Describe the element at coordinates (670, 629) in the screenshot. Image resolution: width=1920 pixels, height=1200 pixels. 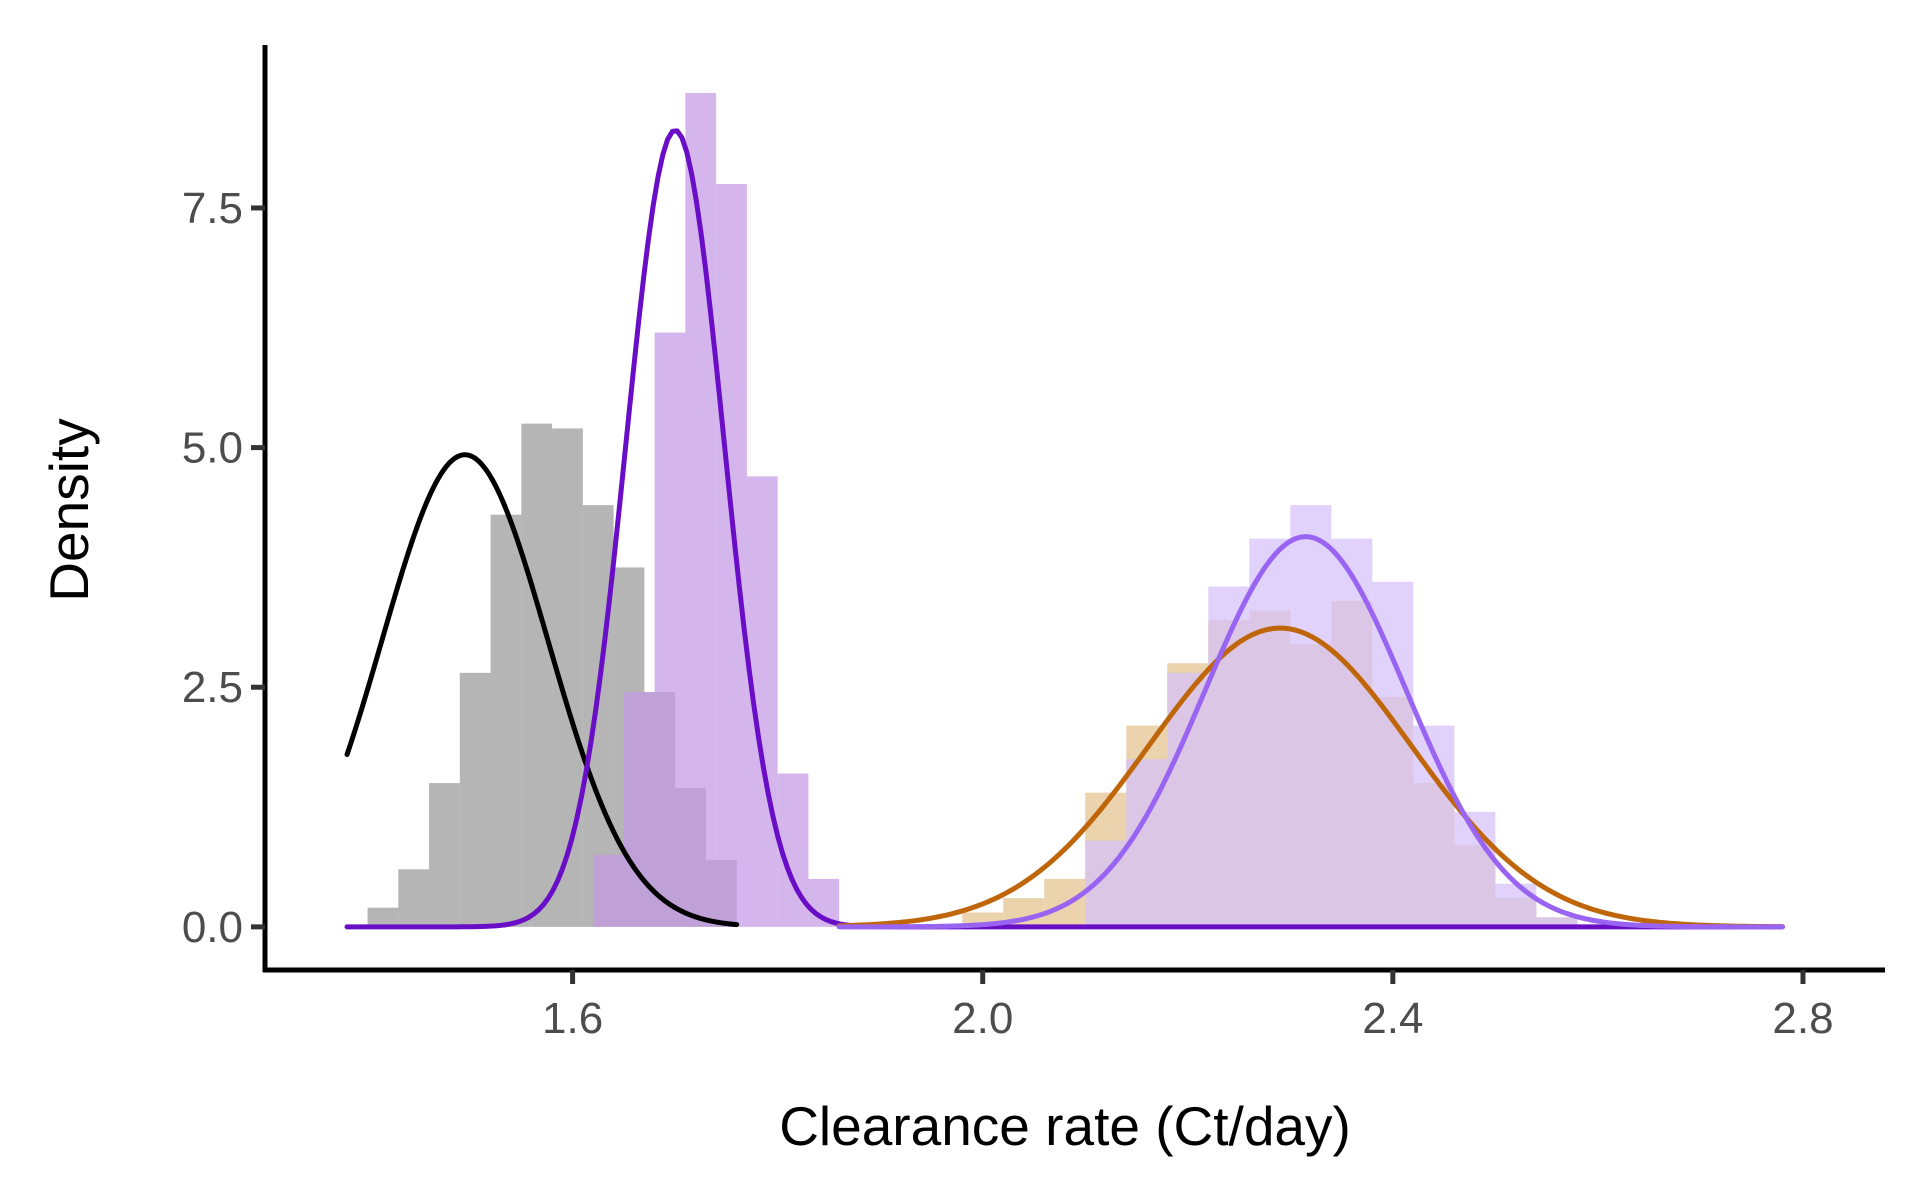
I see `histogram-bar-s1-b2` at that location.